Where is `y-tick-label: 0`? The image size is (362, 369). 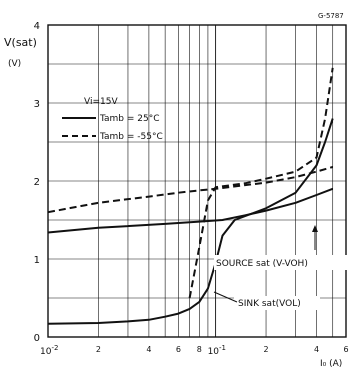 y-tick-label: 0 is located at coordinates (37, 338).